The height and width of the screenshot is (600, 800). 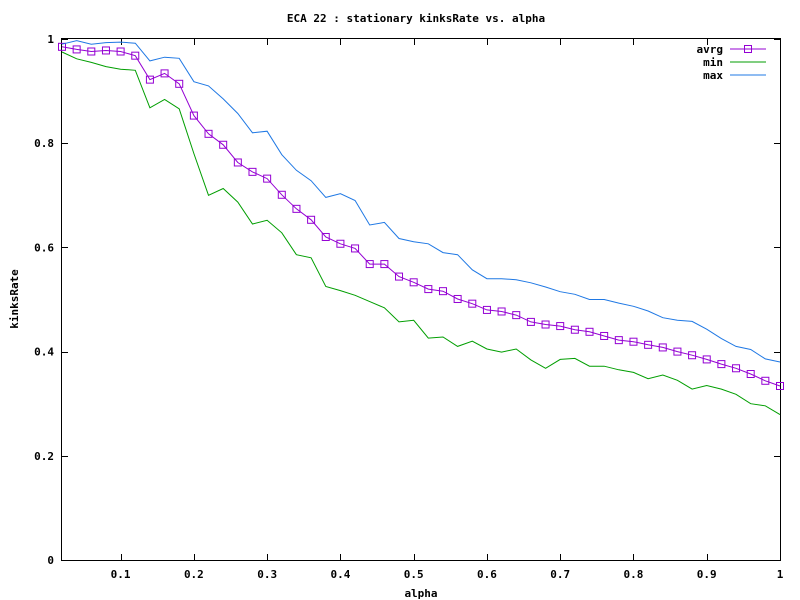 I want to click on y-tick-label: 1, so click(x=50, y=39).